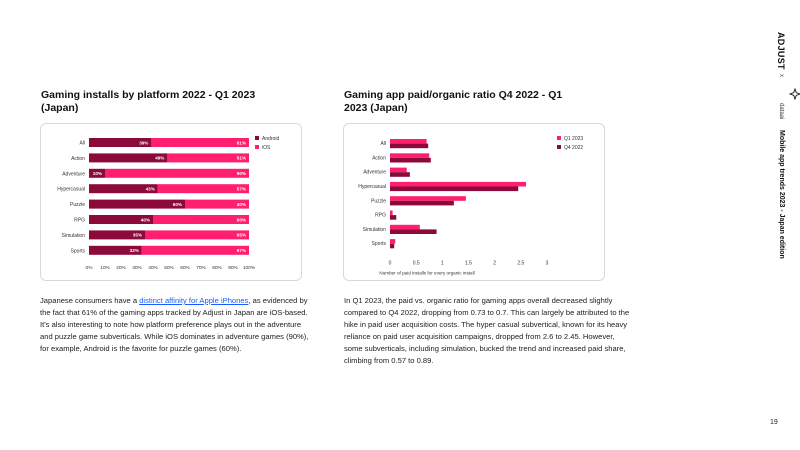 Image resolution: width=800 pixels, height=450 pixels. Describe the element at coordinates (559, 147) in the screenshot. I see `legend-swatch-q4-2022` at that location.